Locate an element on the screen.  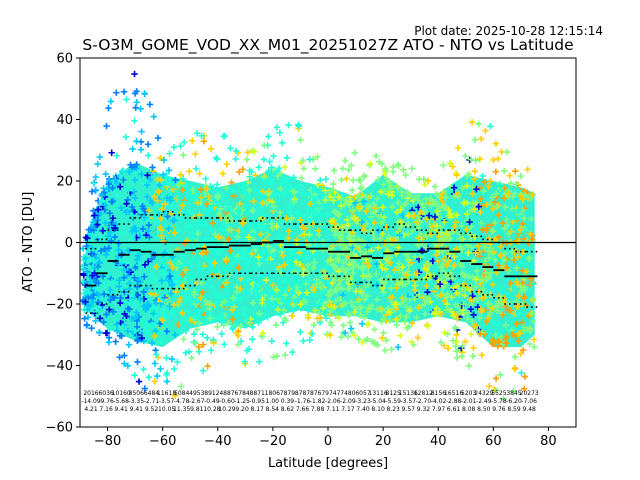
bin-annotation-value: 9.48 is located at coordinates (530, 409).